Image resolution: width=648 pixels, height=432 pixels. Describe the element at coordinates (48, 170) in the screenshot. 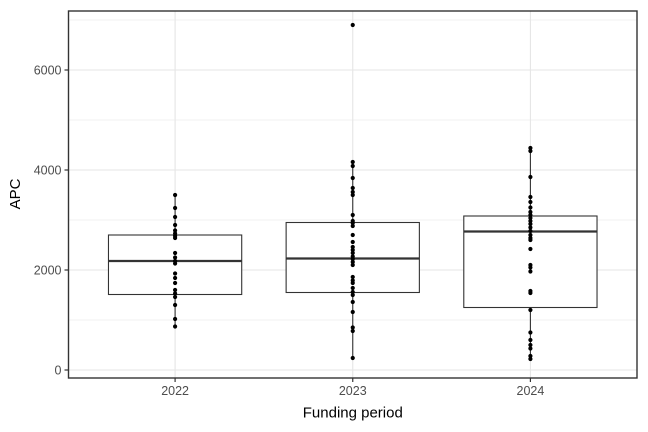

I see `y-tick-label: 4000` at that location.